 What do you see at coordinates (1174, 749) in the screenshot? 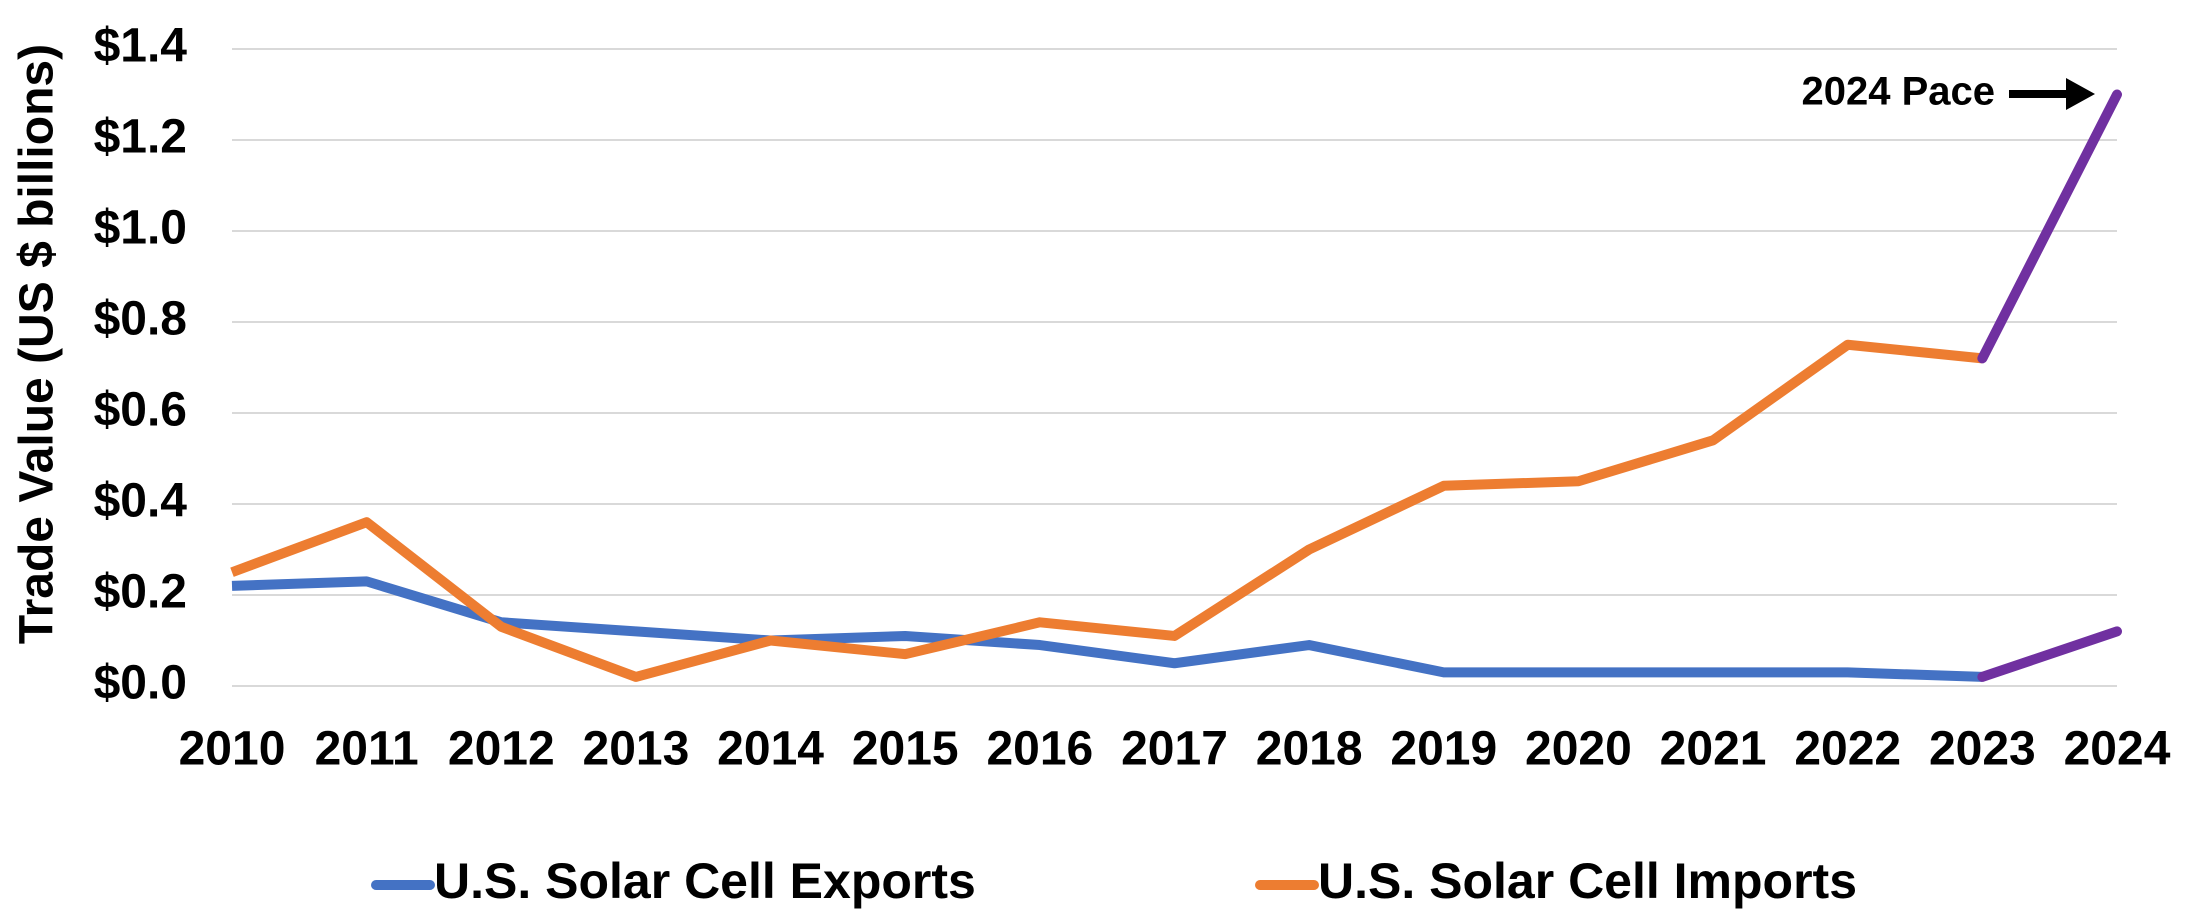
I see `x-tick-label: 2017` at bounding box center [1174, 749].